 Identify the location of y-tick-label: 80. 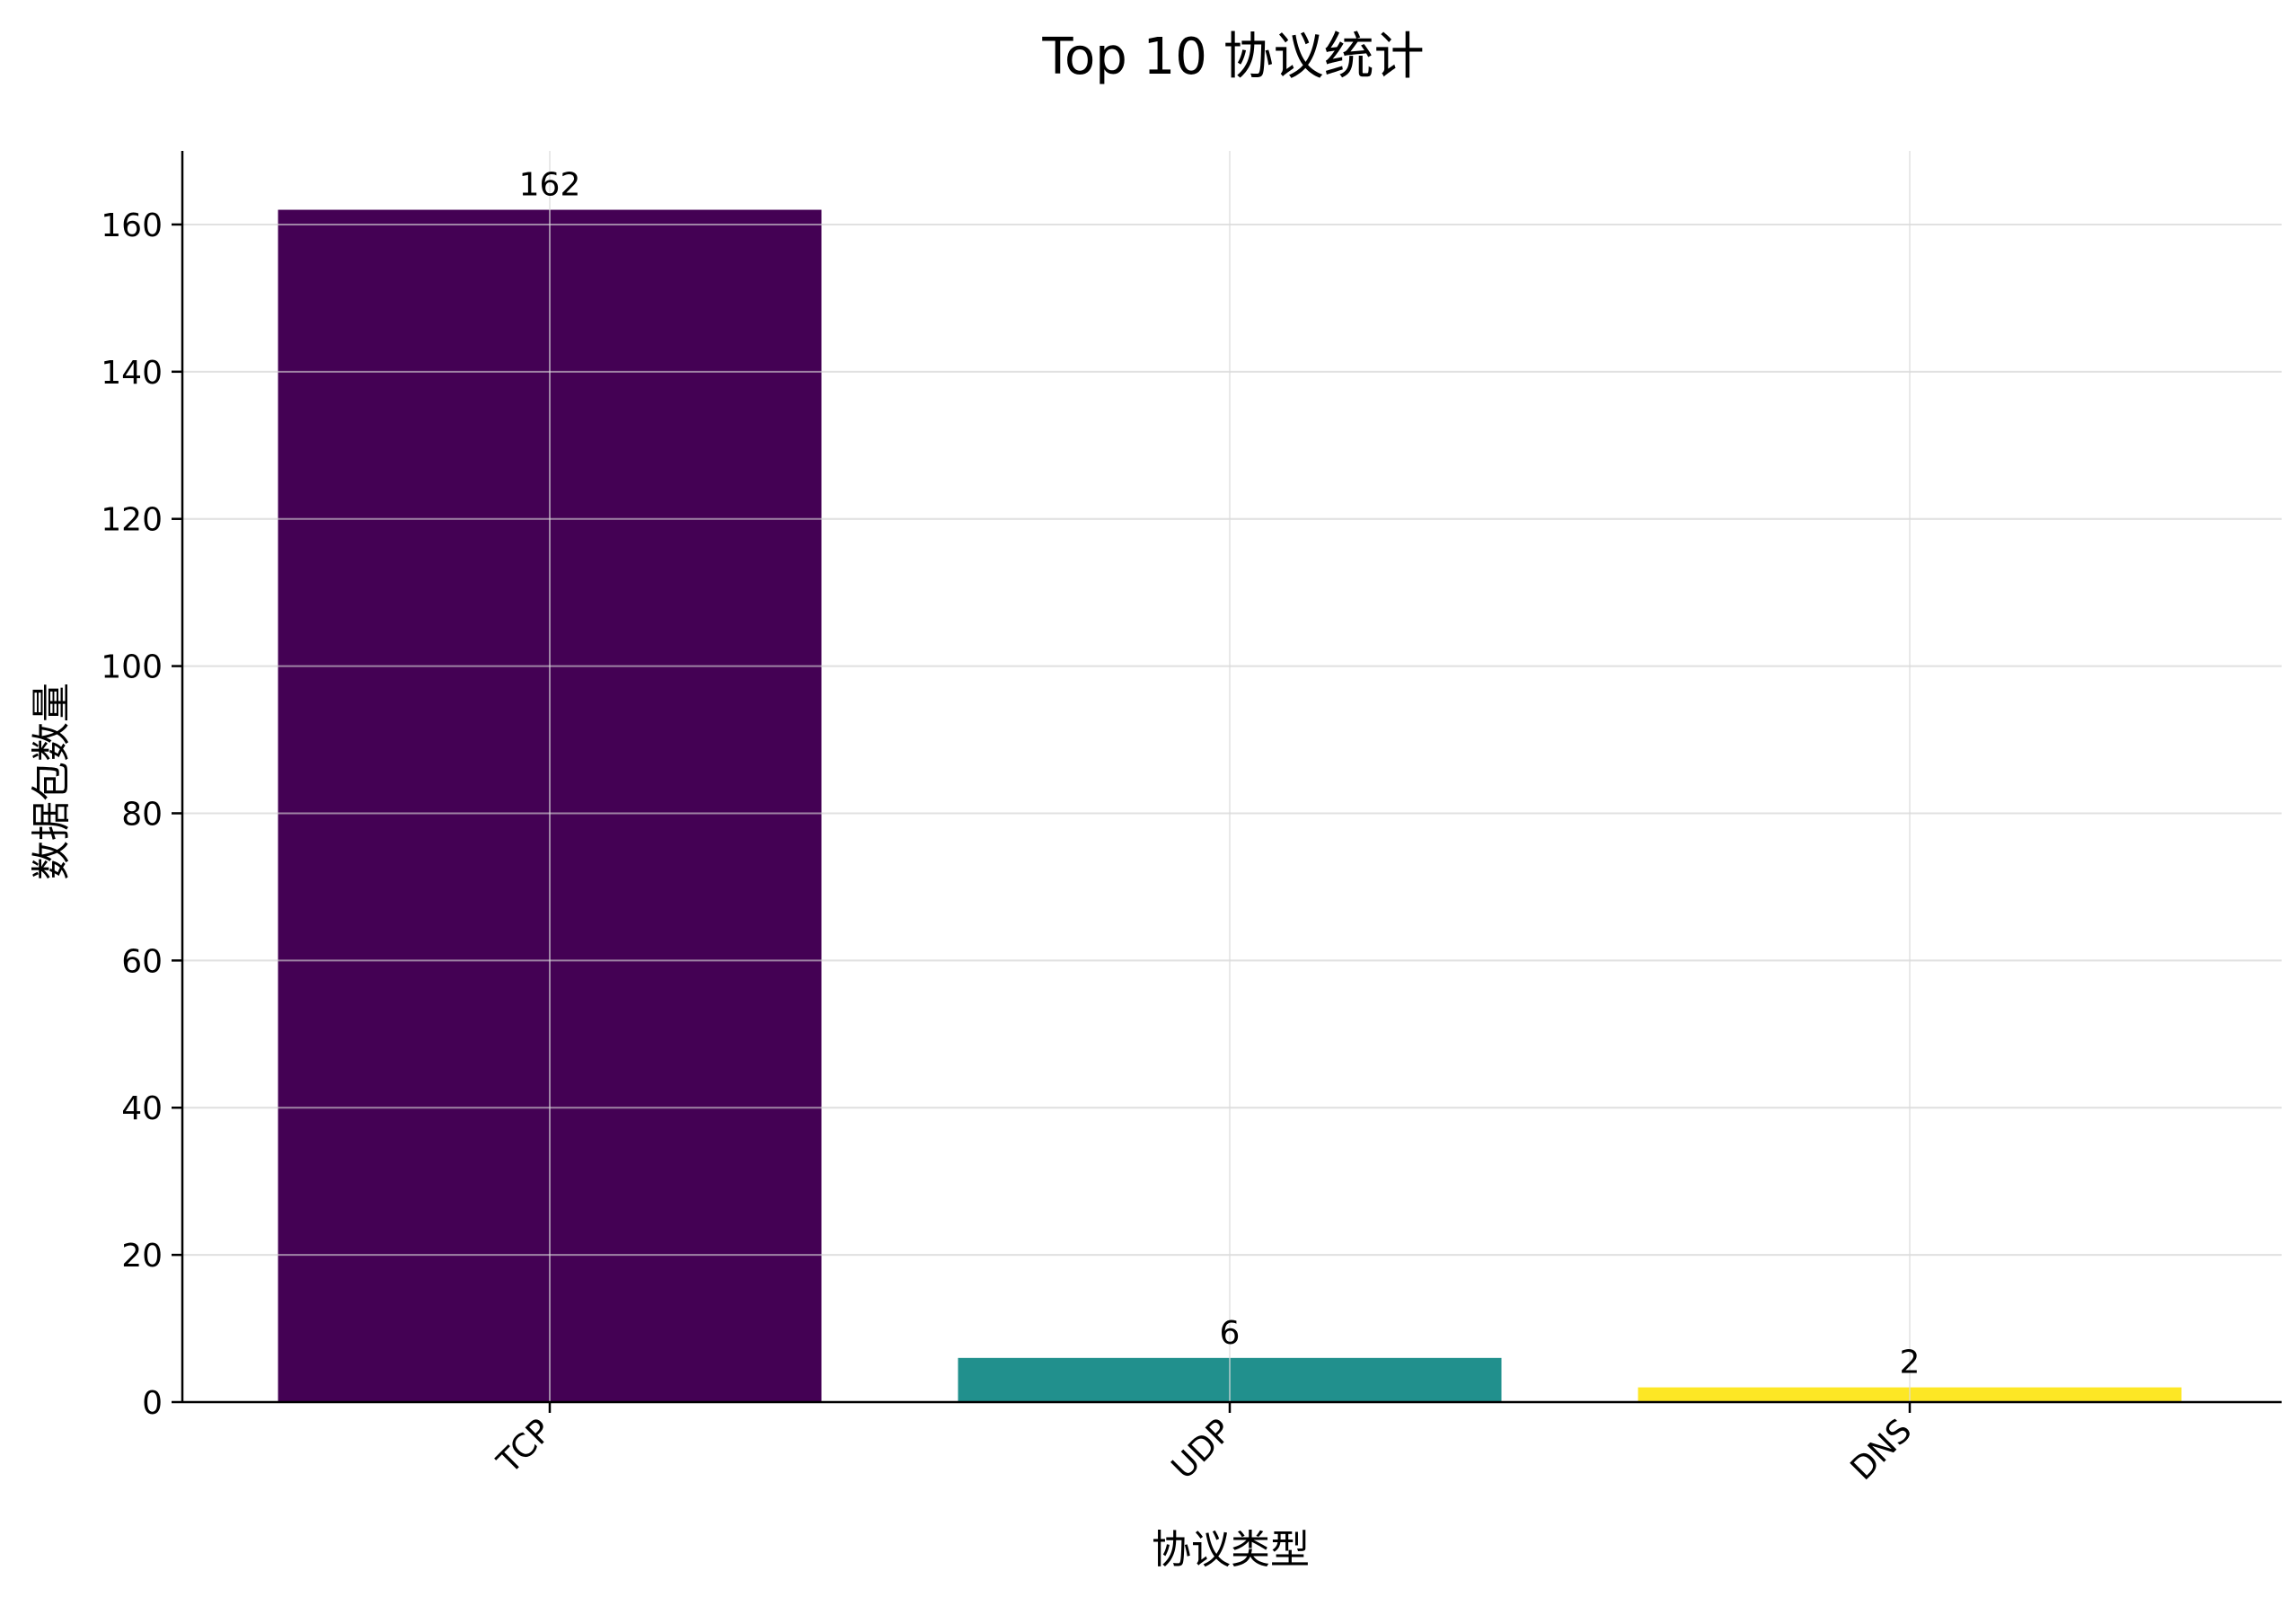
(142, 814).